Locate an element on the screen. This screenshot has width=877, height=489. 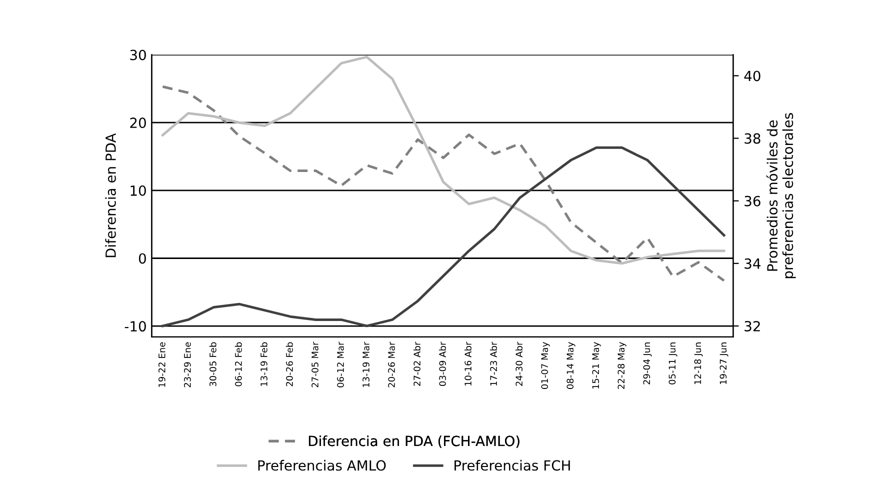
y-tick-label: 10 is located at coordinates (138, 190).